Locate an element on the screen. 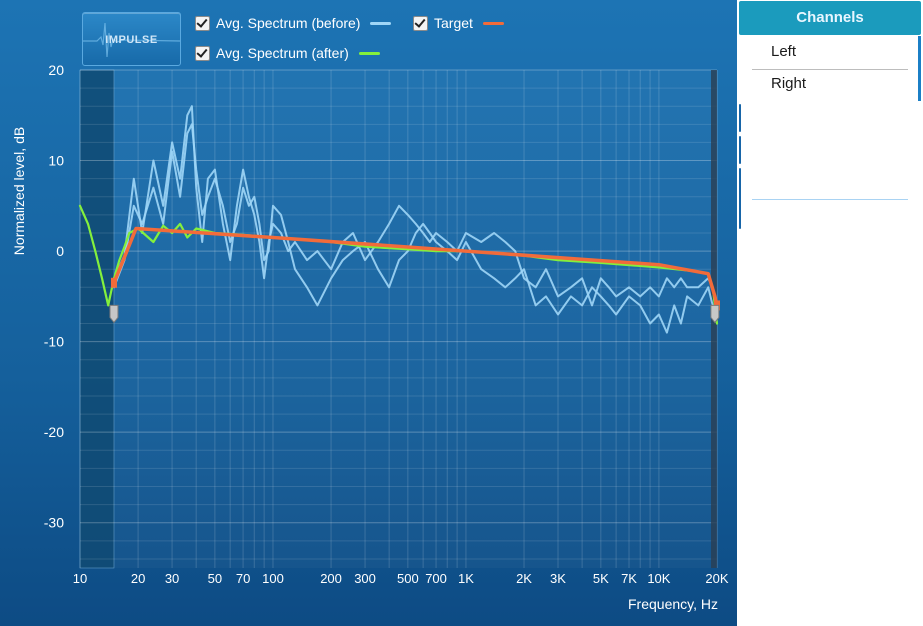  legend-after-label: Avg. Spectrum (after) is located at coordinates (282, 53).